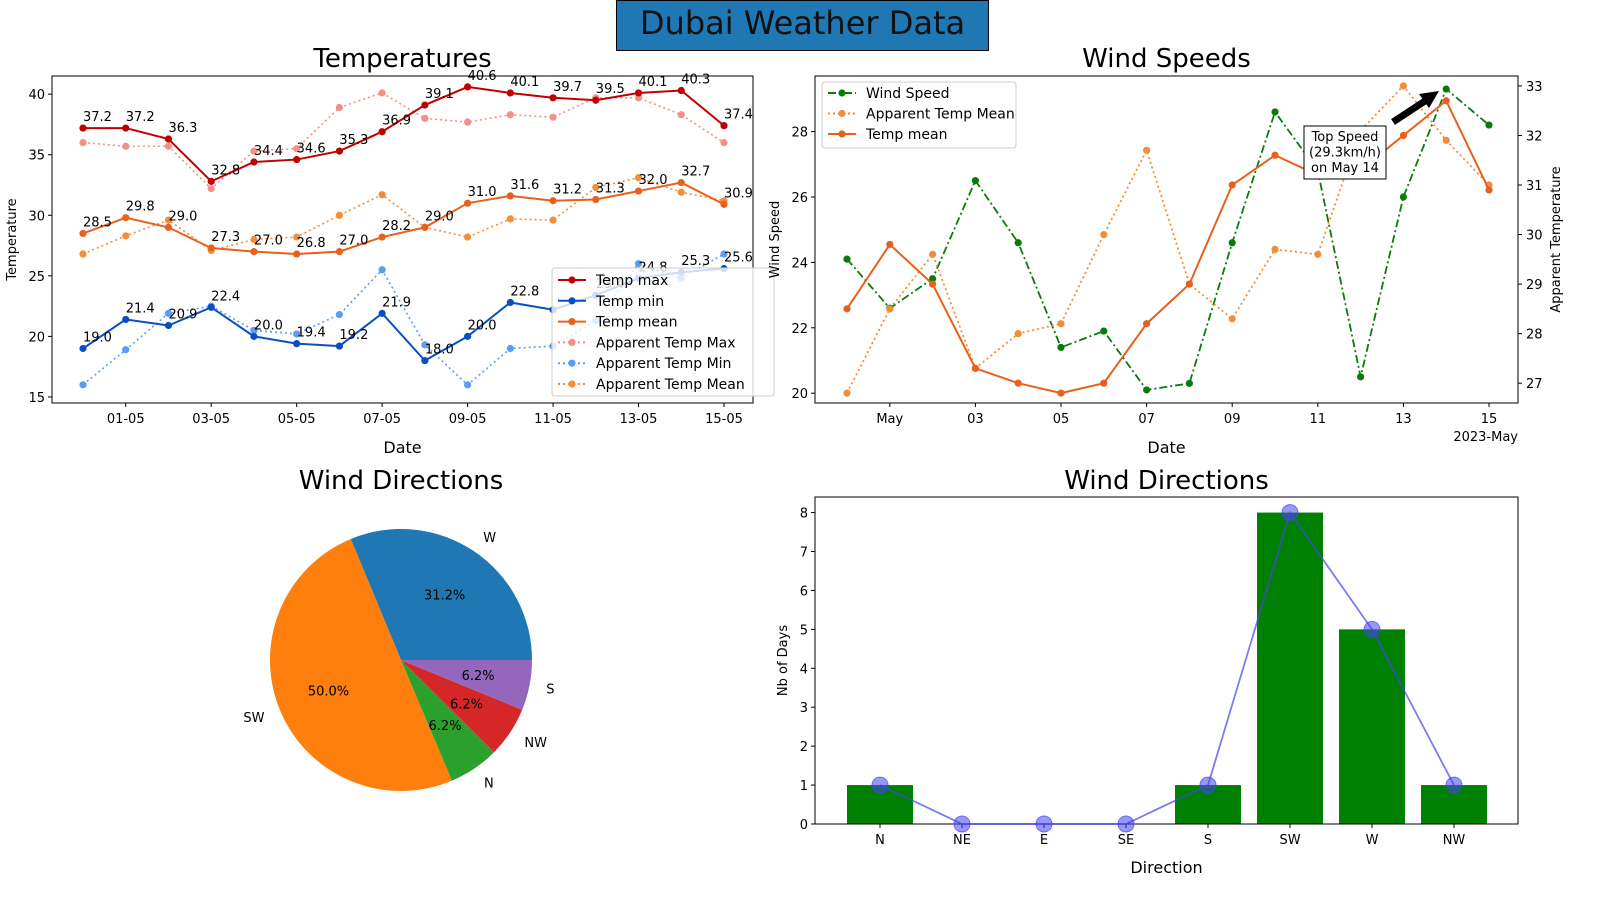  What do you see at coordinates (353, 241) in the screenshot?
I see `data-label: 27.0` at bounding box center [353, 241].